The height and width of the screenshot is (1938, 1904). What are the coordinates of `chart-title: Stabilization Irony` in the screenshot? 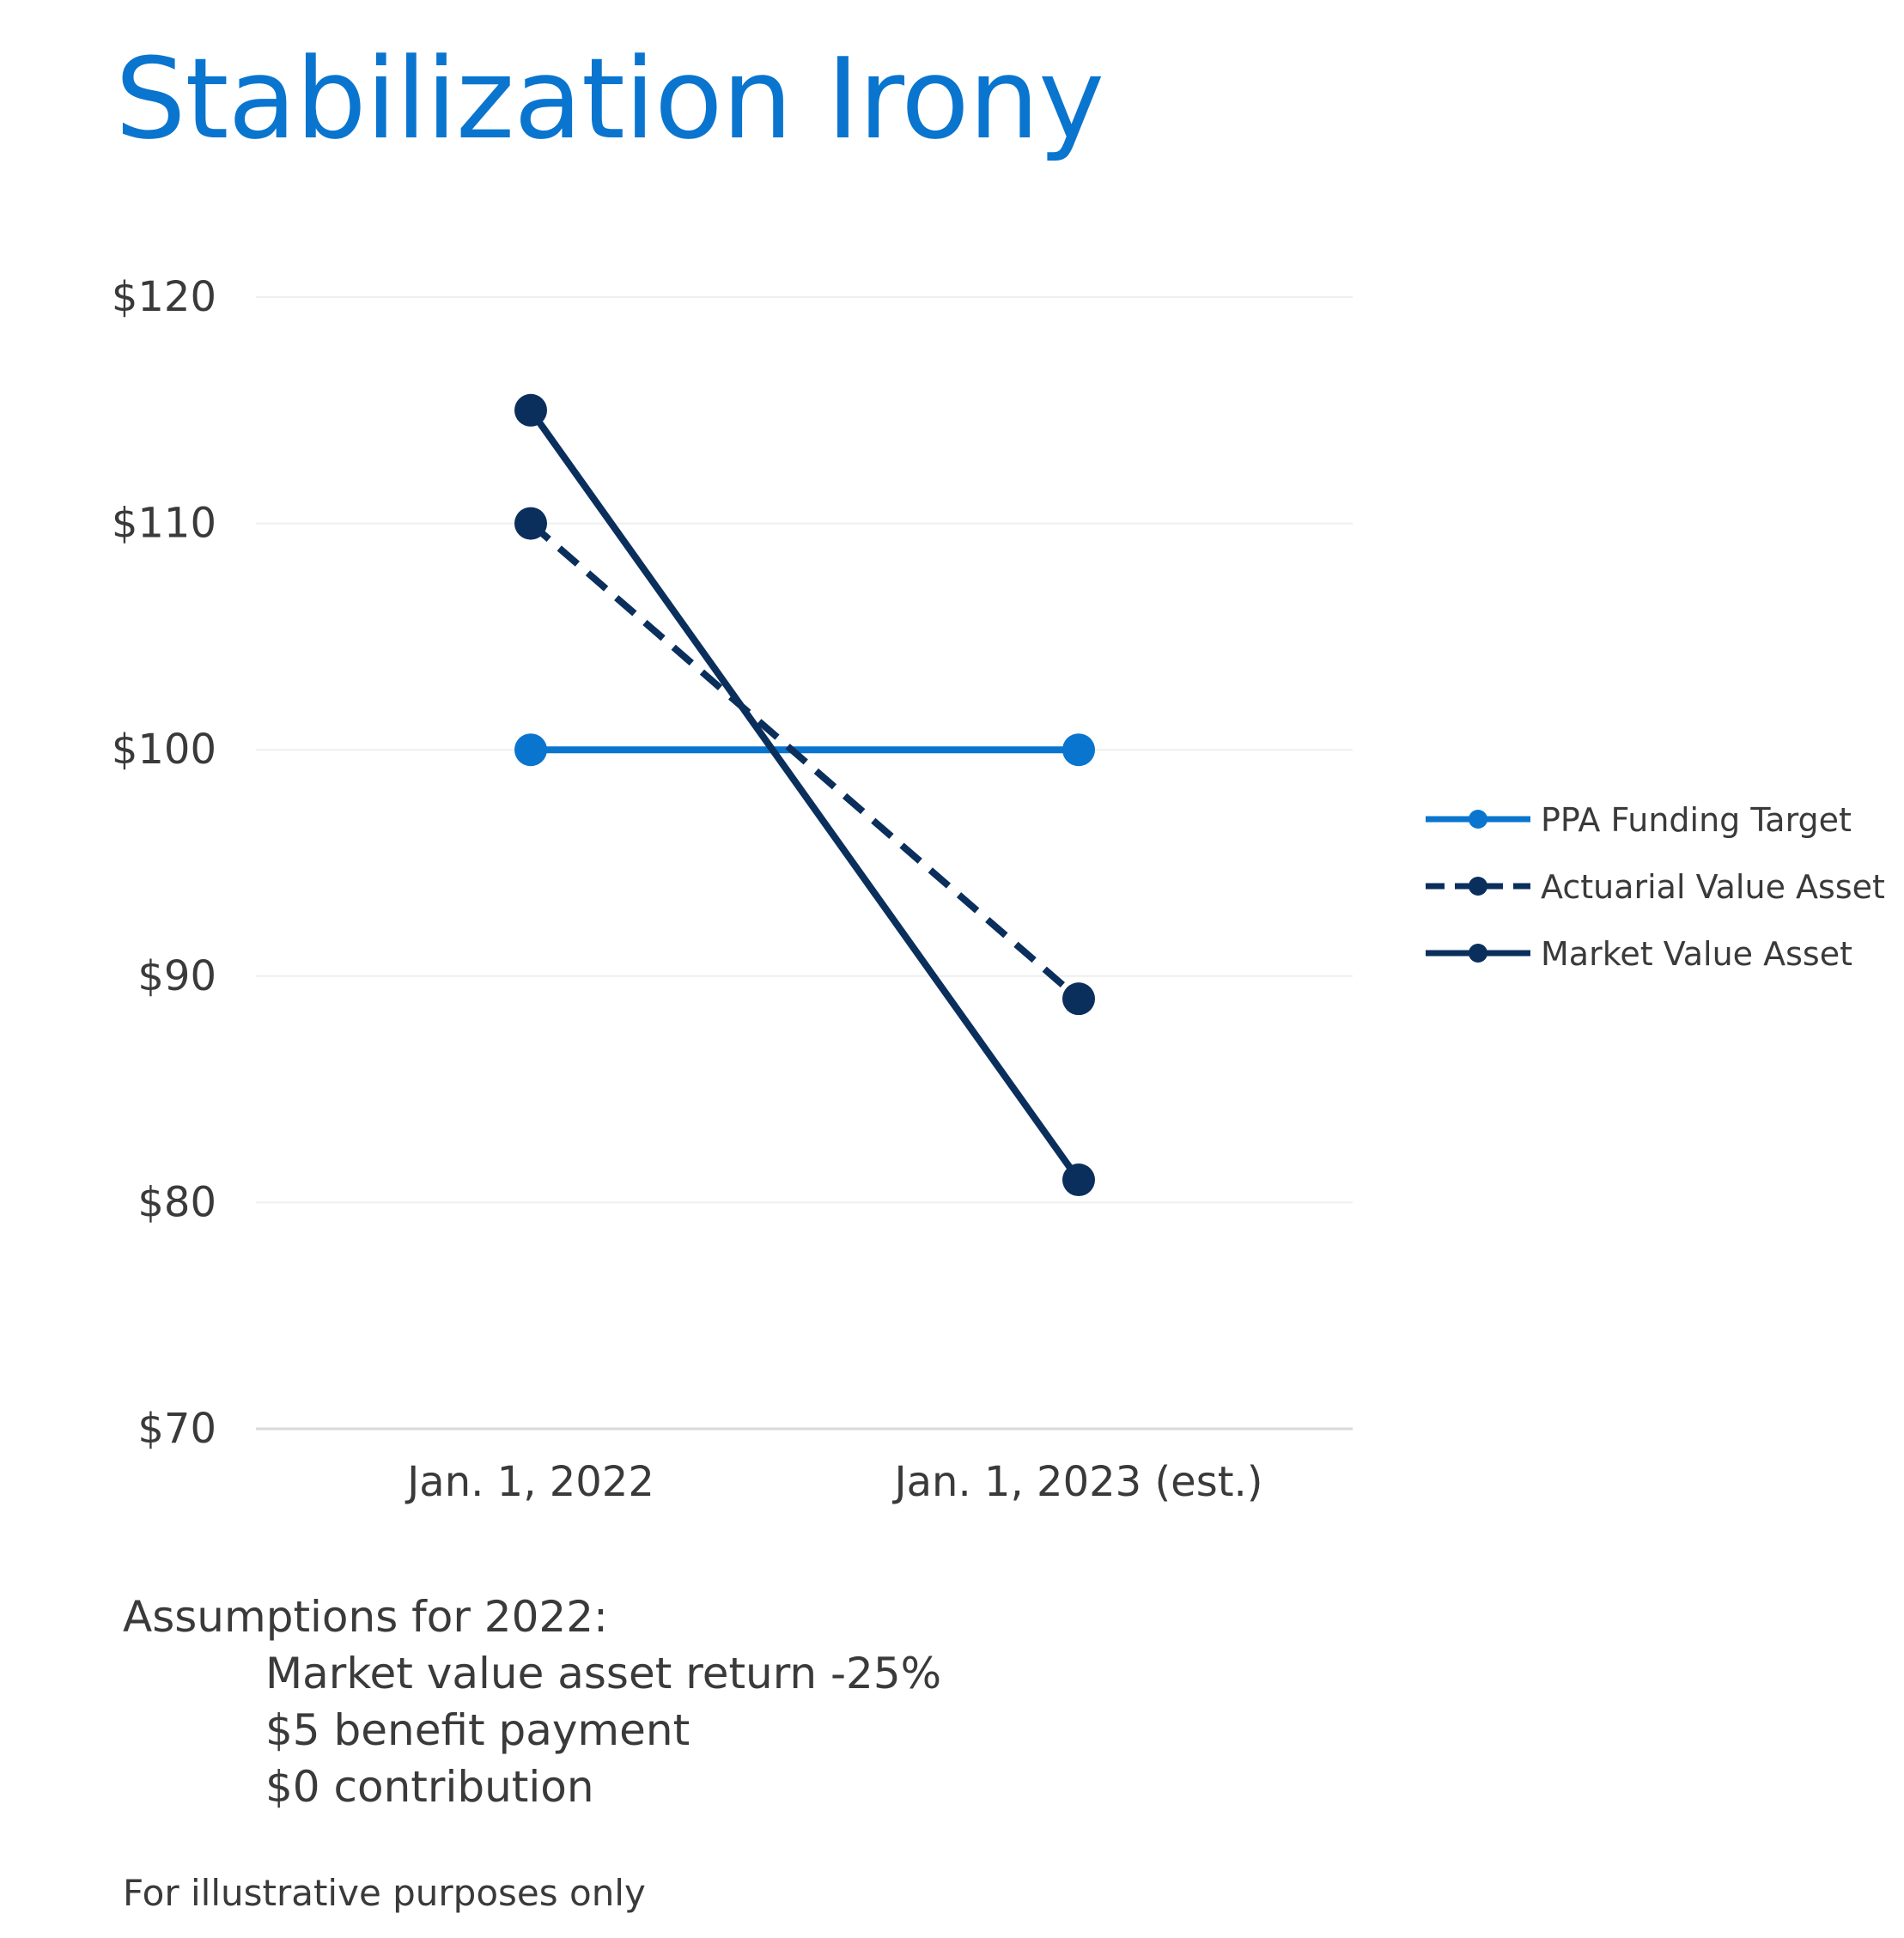 It's located at (609, 98).